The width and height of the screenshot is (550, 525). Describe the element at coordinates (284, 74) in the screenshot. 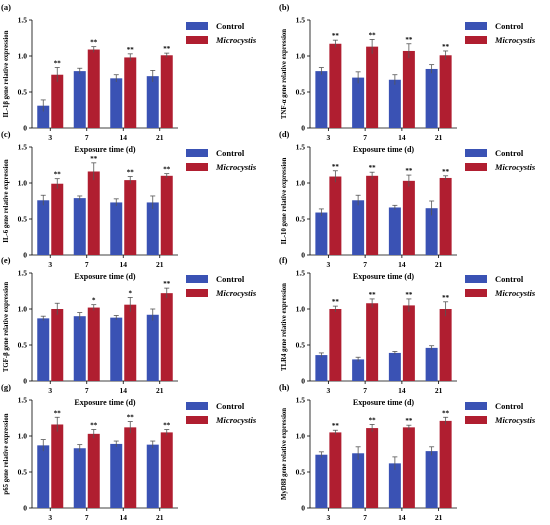

I see `y-axis-label: TNF-α gene relative expression` at that location.